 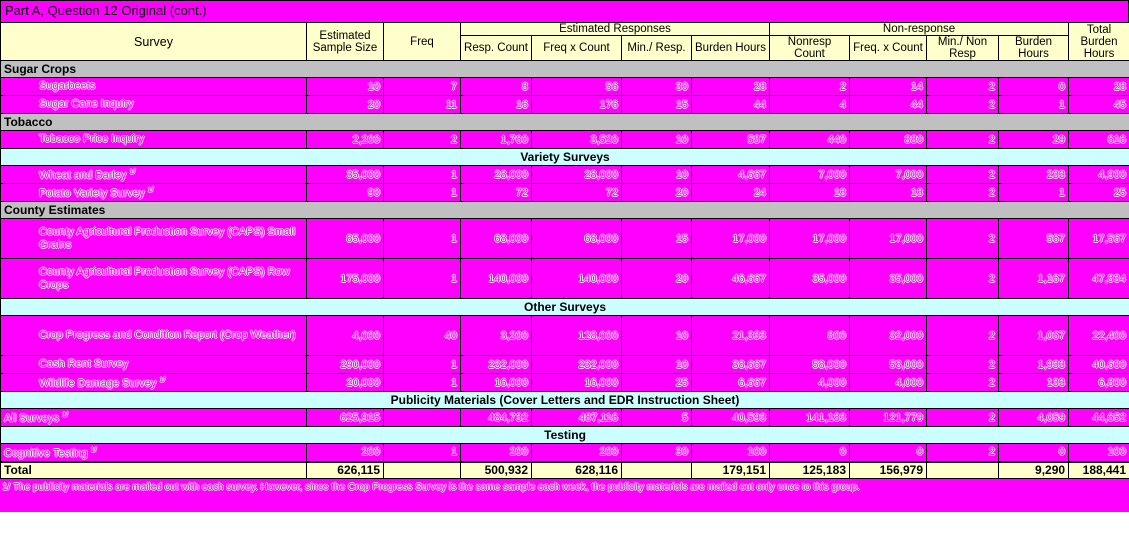 What do you see at coordinates (809, 364) in the screenshot?
I see `cell-nonresp-count: 58,000` at bounding box center [809, 364].